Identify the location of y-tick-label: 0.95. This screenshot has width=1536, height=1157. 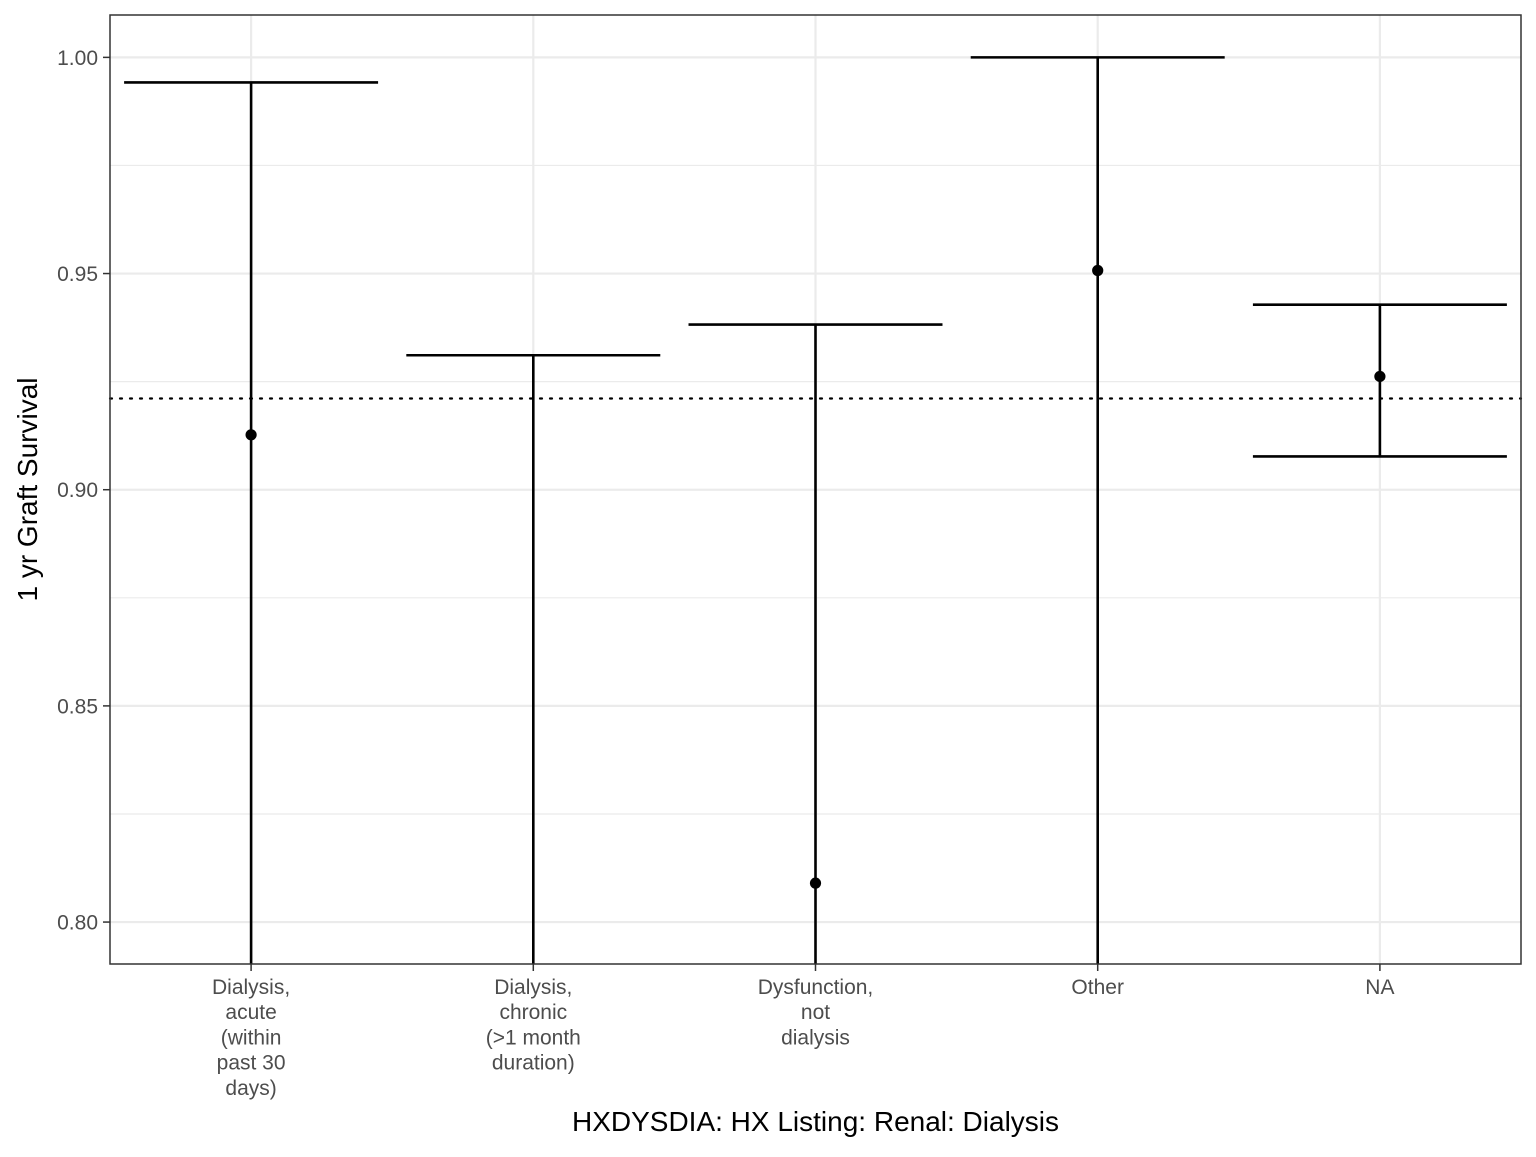
(77, 274).